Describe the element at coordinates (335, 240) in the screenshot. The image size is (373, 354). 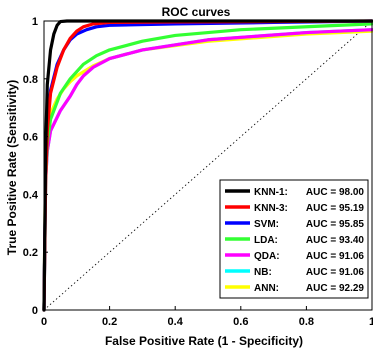
I see `legend-auc-value: AUC = 93.40` at that location.